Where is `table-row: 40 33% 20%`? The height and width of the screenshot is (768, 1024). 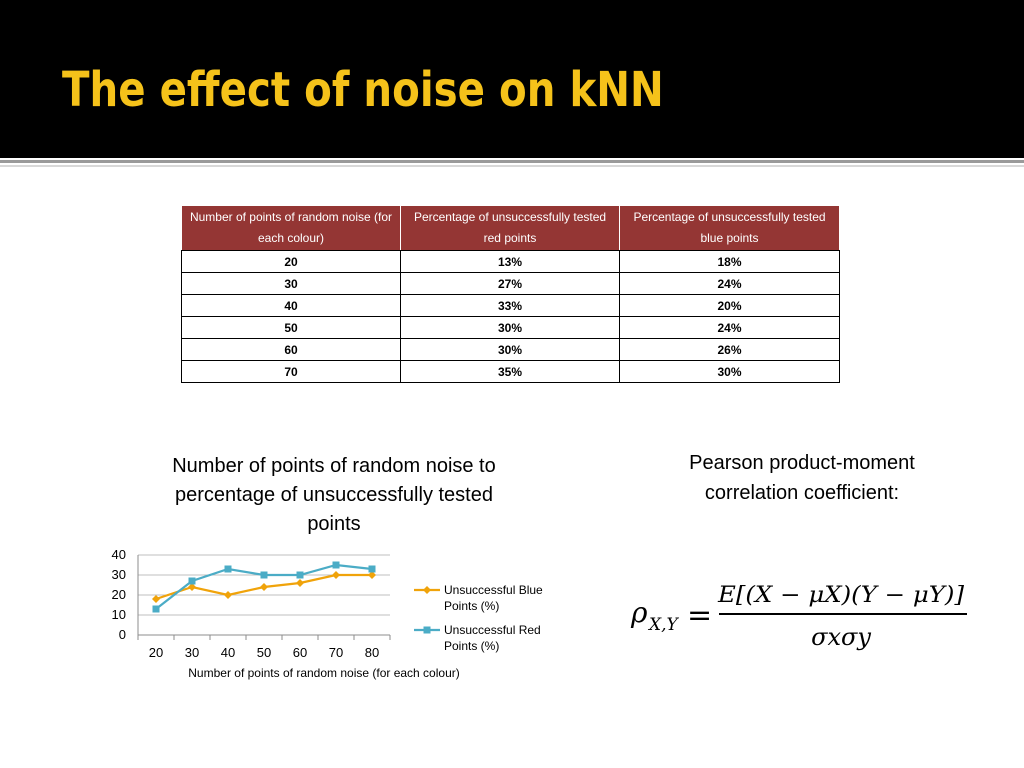
table-row: 40 33% 20% is located at coordinates (510, 305).